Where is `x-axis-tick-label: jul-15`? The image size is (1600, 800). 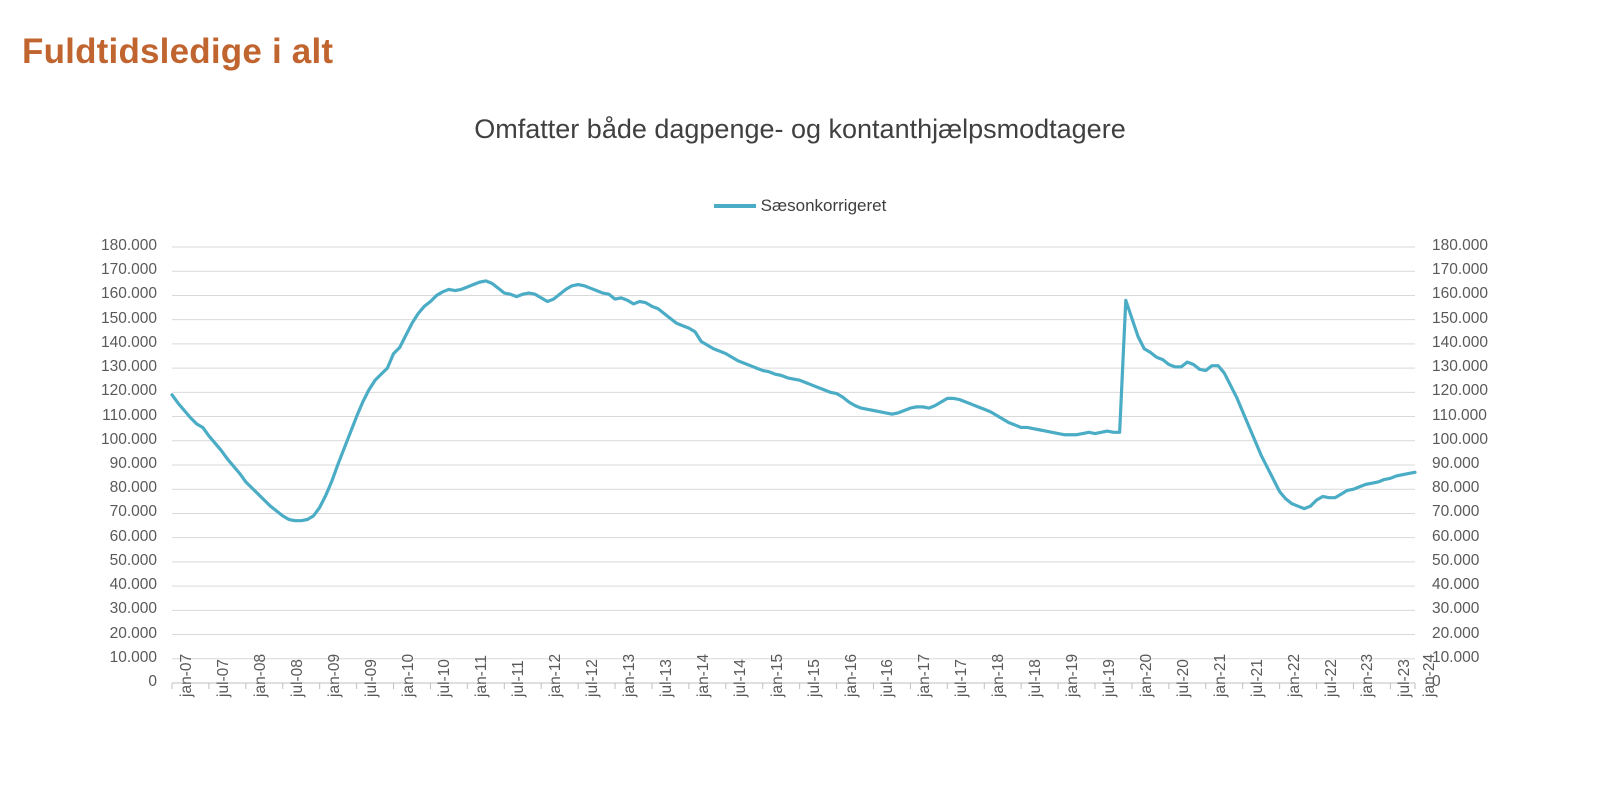
x-axis-tick-label: jul-15 is located at coordinates (814, 678).